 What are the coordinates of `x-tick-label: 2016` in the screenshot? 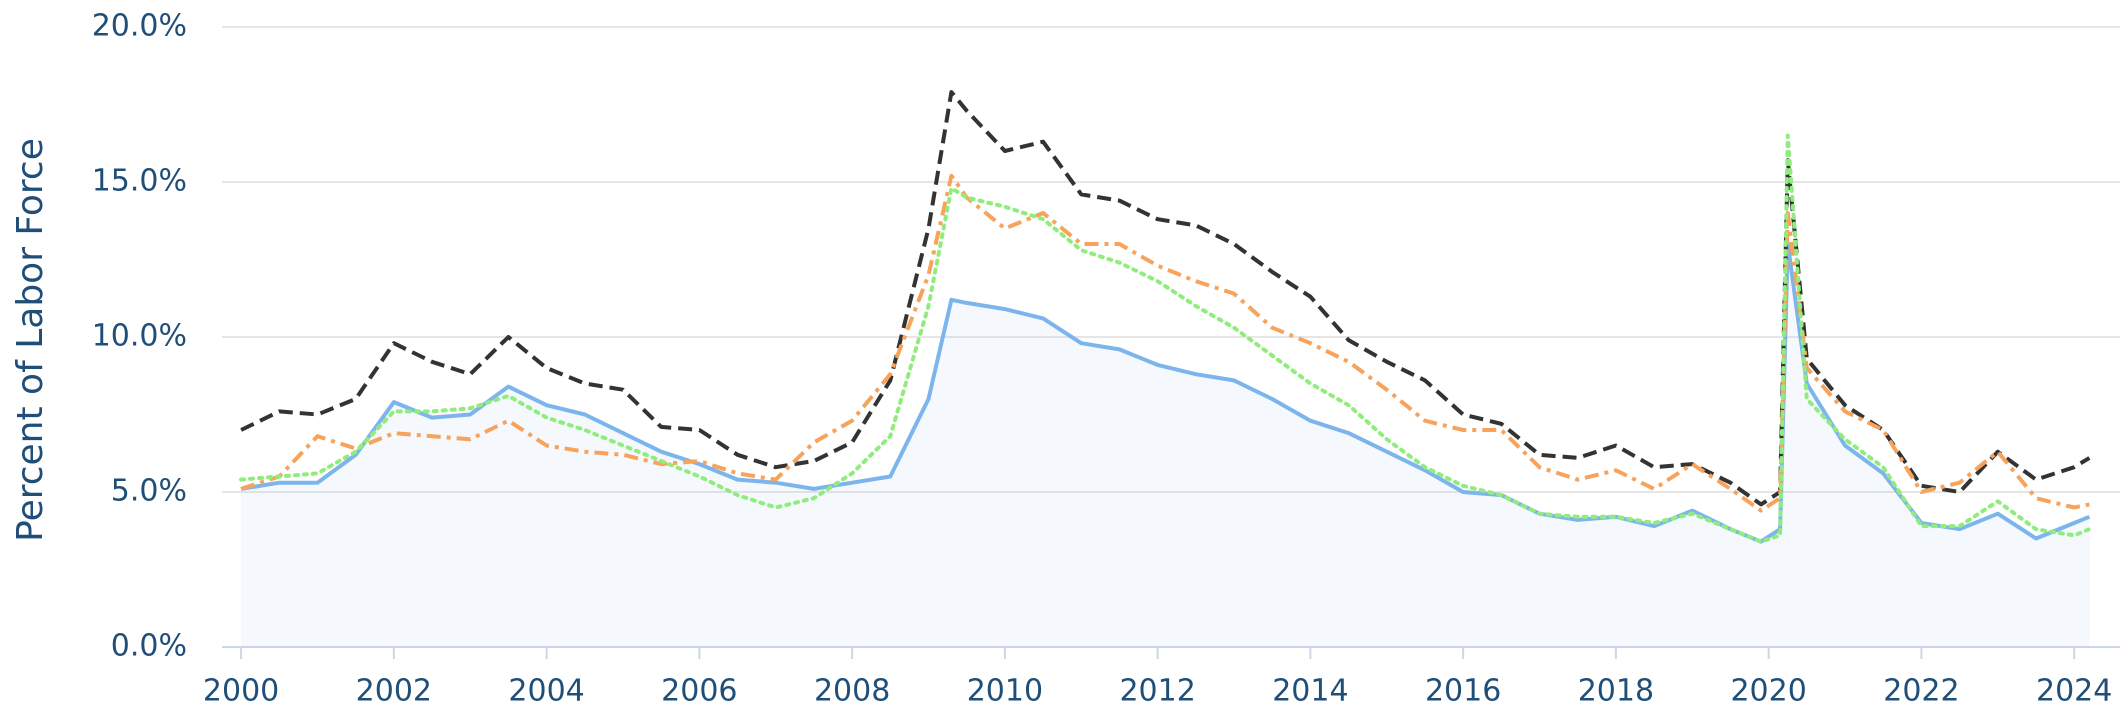 It's located at (1463, 691).